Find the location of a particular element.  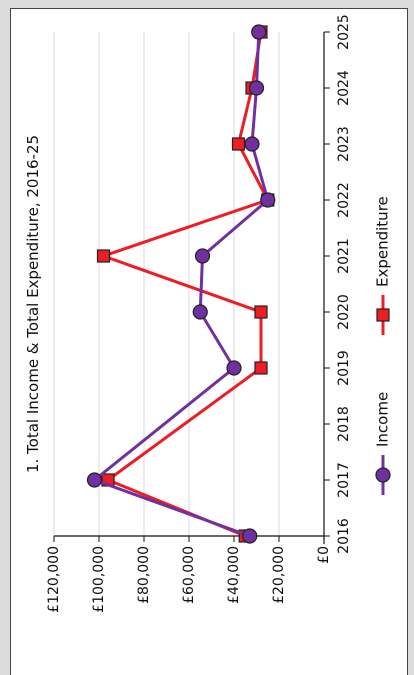

x-tick-label: 2021 is located at coordinates (344, 256).